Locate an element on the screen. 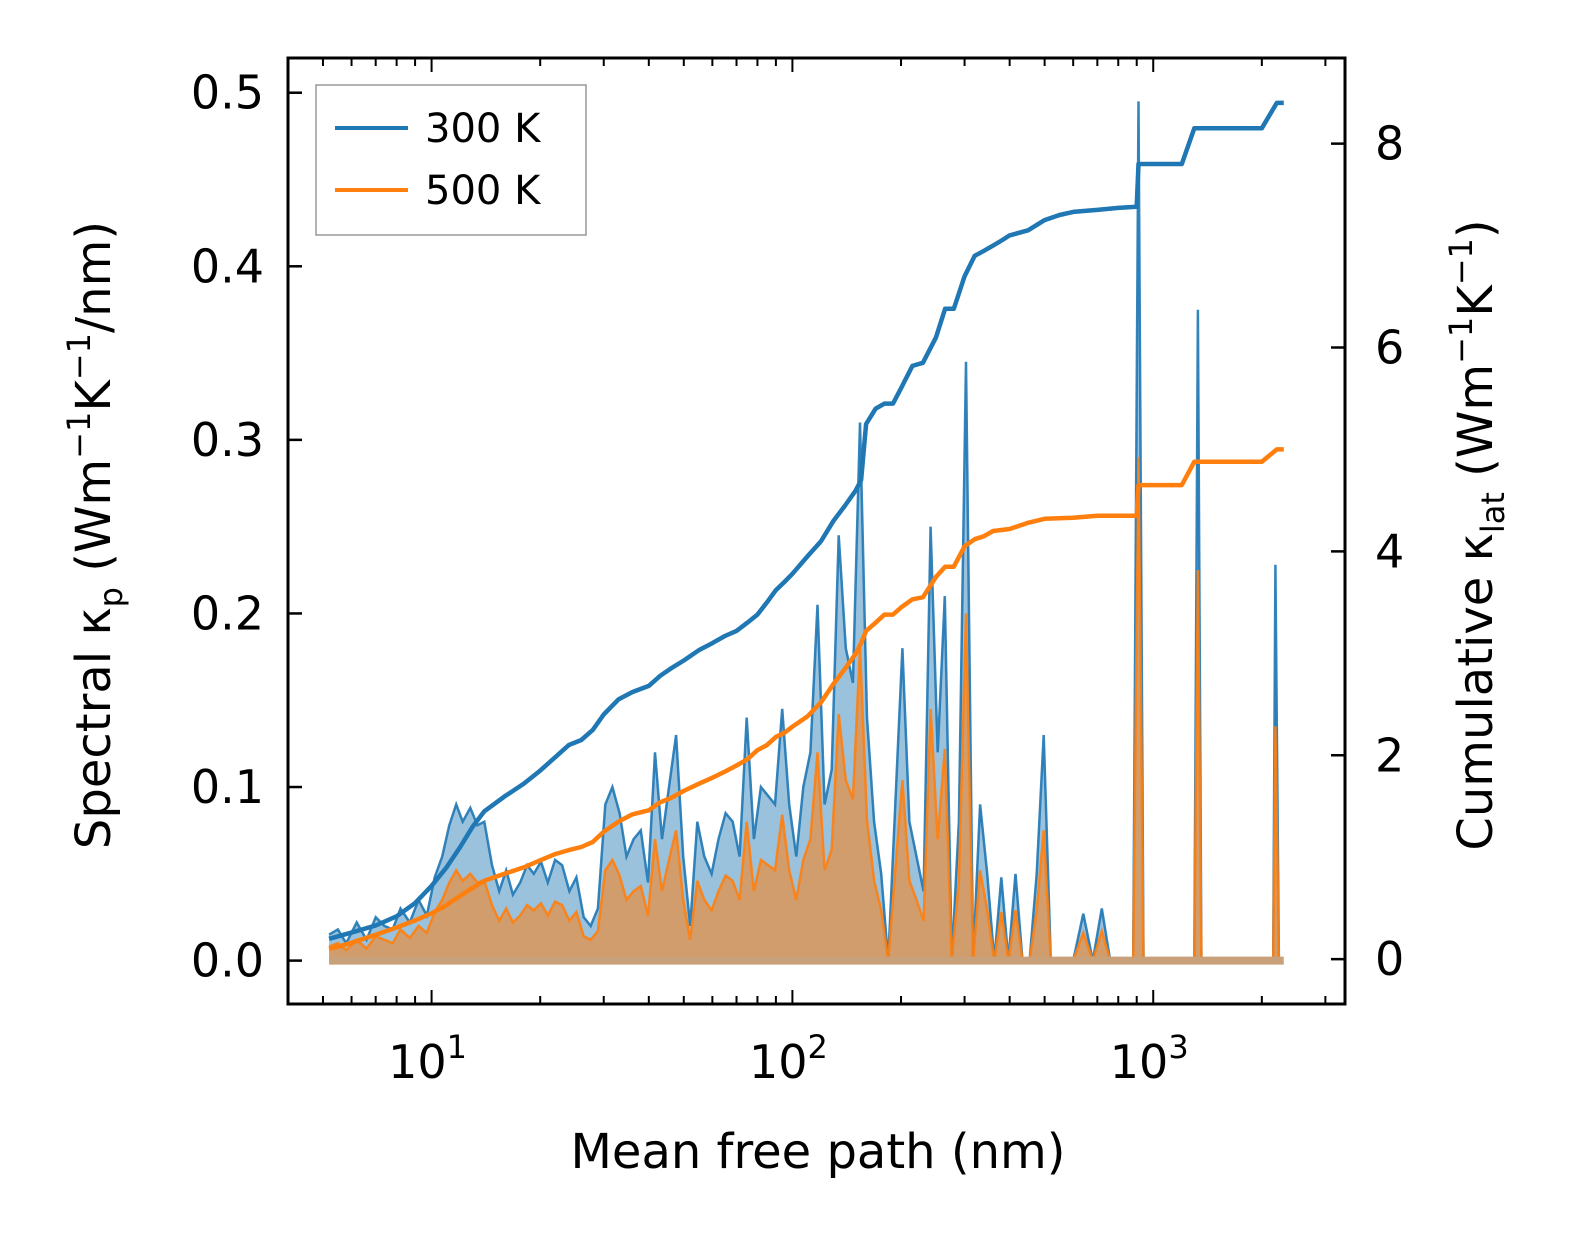 The height and width of the screenshot is (1254, 1586). legend-box is located at coordinates (451, 160).